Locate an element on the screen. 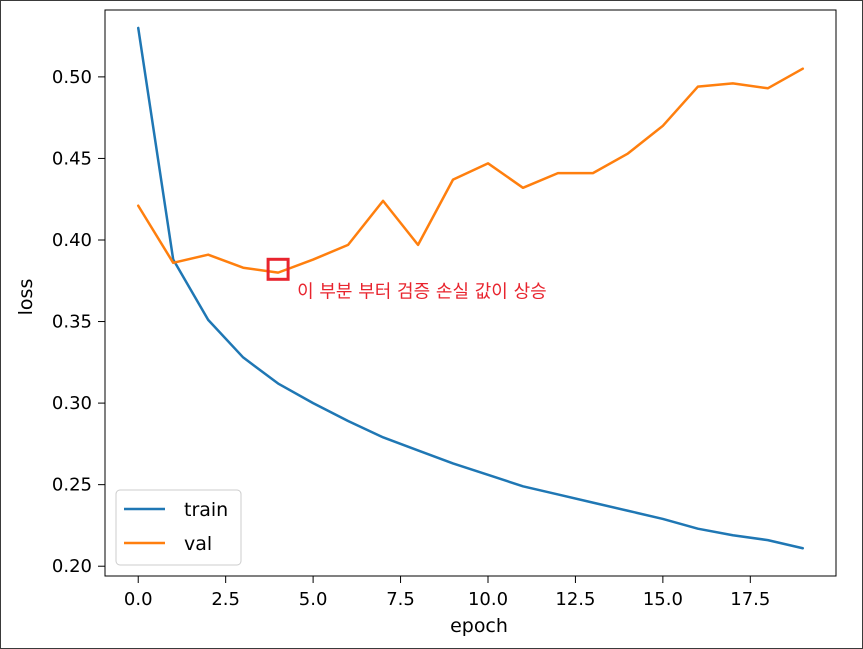  legend-val-label: val is located at coordinates (198, 544).